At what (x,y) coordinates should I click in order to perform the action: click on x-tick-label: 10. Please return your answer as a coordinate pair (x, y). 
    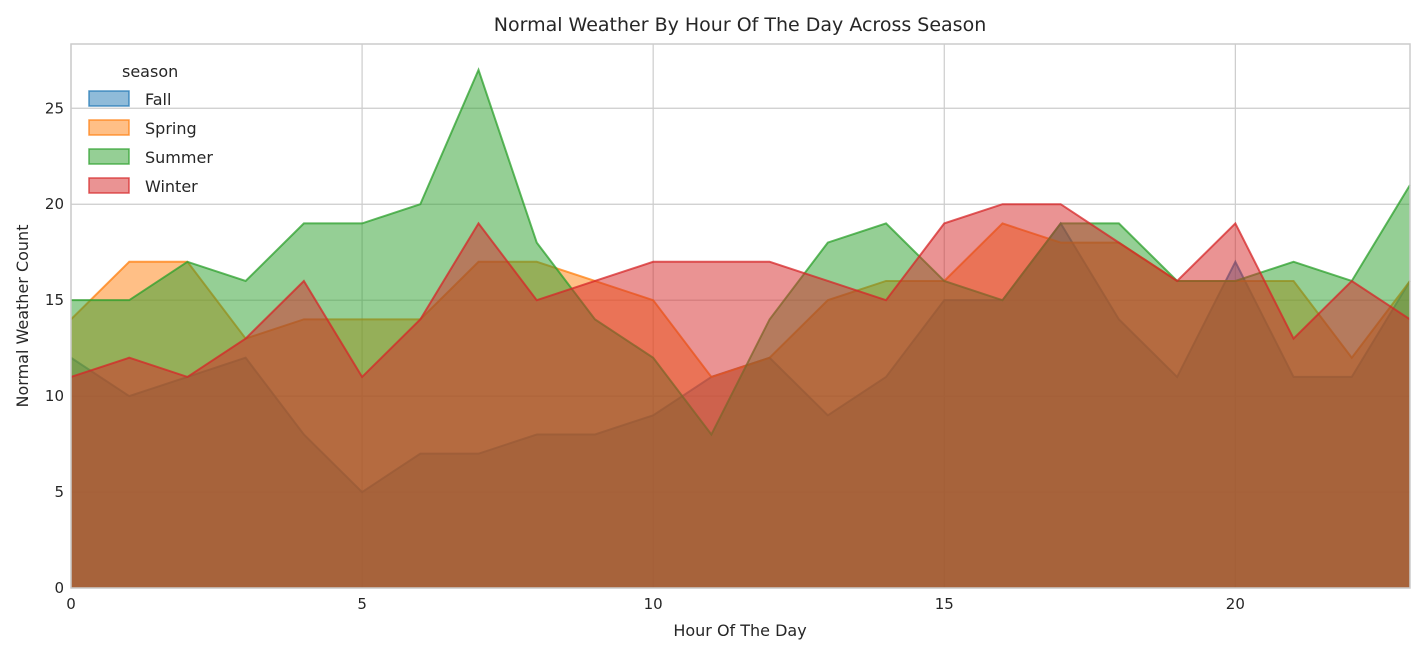
    Looking at the image, I should click on (653, 604).